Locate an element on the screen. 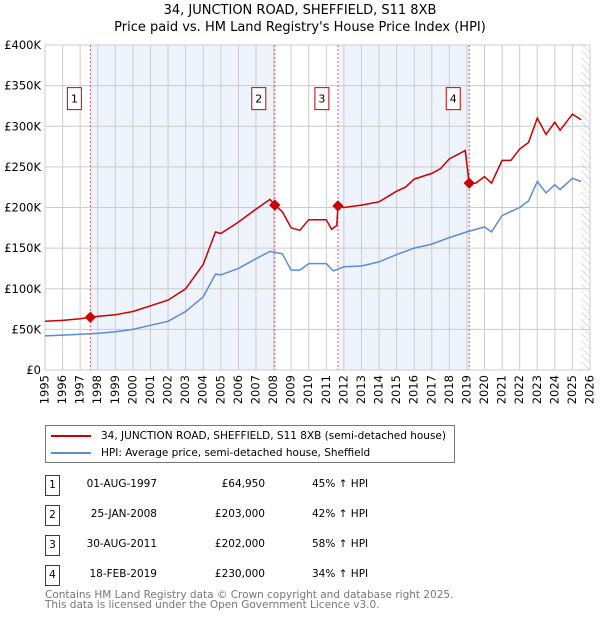 The width and height of the screenshot is (600, 620). x-tick-label: 2005 is located at coordinates (220, 389).